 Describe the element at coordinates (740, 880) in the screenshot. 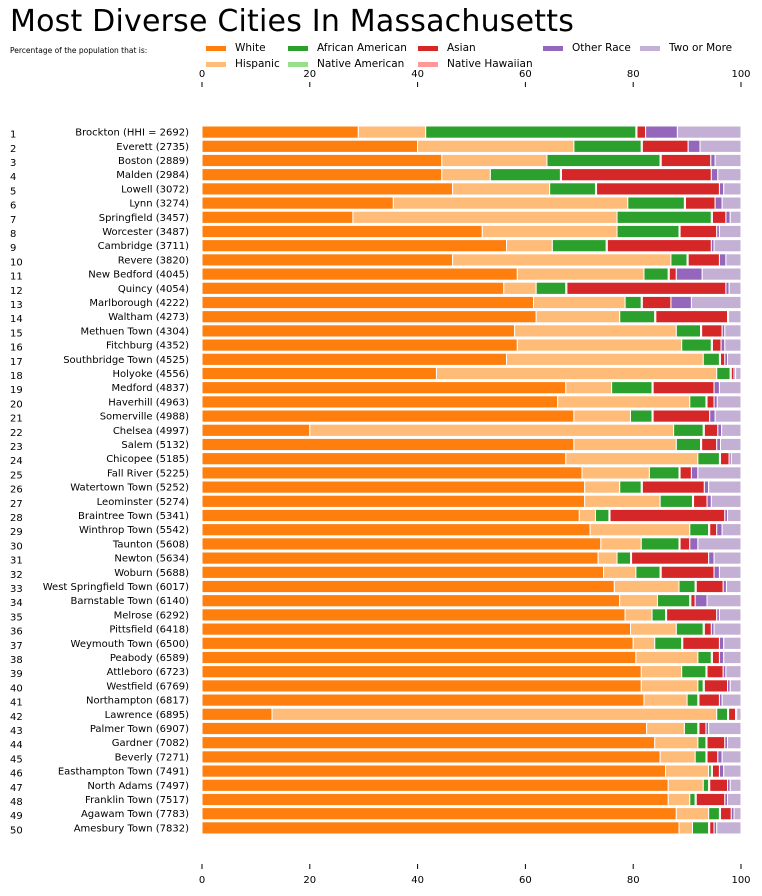

I see `bottom-tick-label-100: 100` at that location.